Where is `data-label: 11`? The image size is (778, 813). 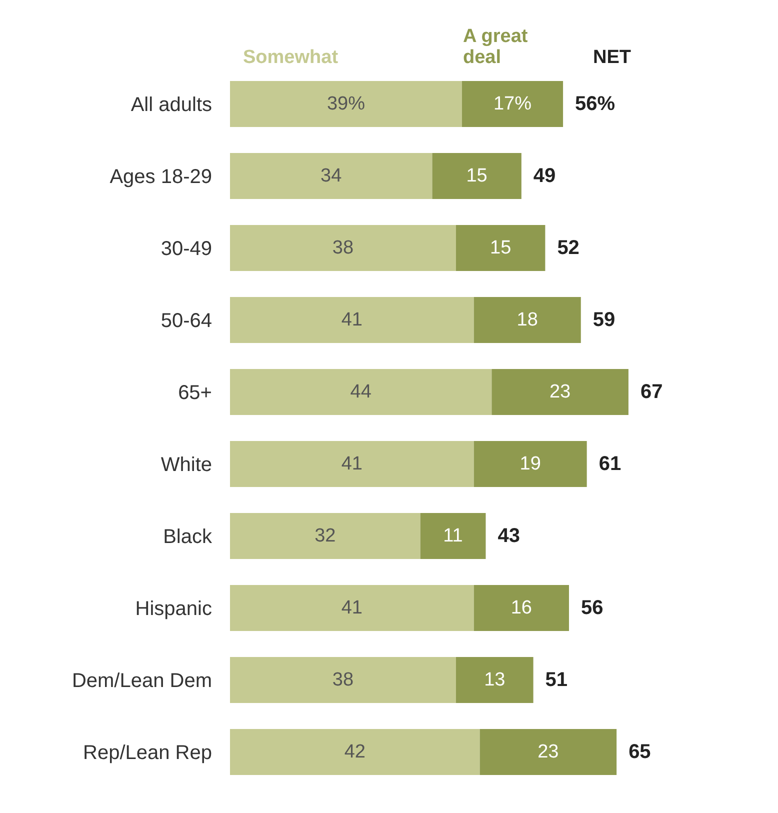
data-label: 11 is located at coordinates (453, 535).